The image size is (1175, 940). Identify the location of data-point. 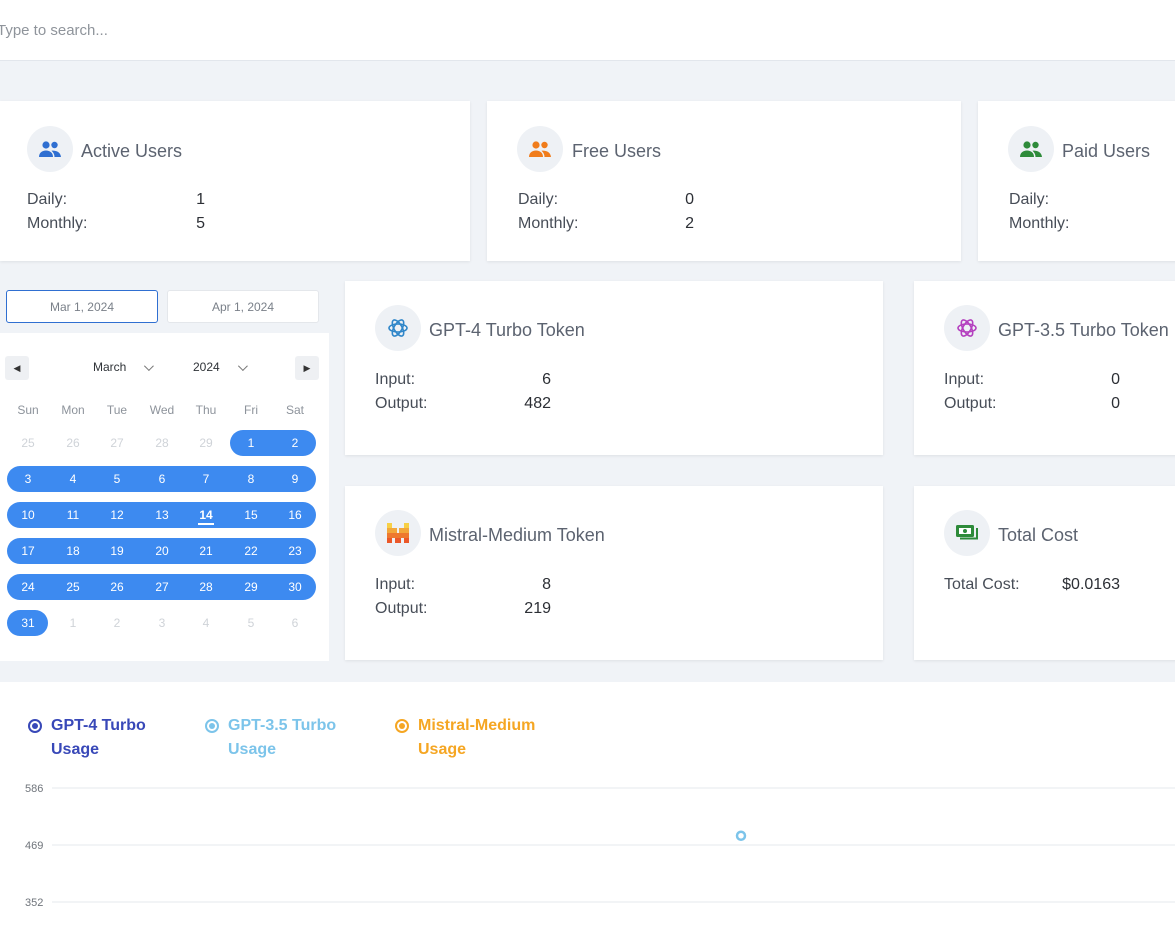
(741, 835).